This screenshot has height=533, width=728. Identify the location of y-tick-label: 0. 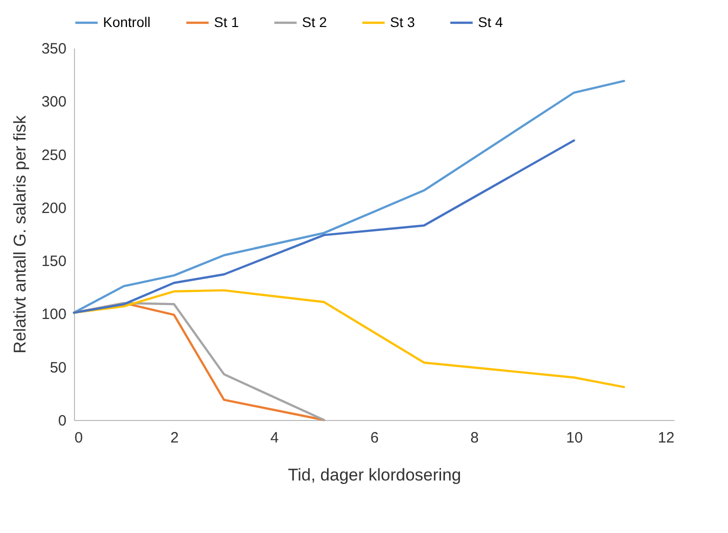
(62, 421).